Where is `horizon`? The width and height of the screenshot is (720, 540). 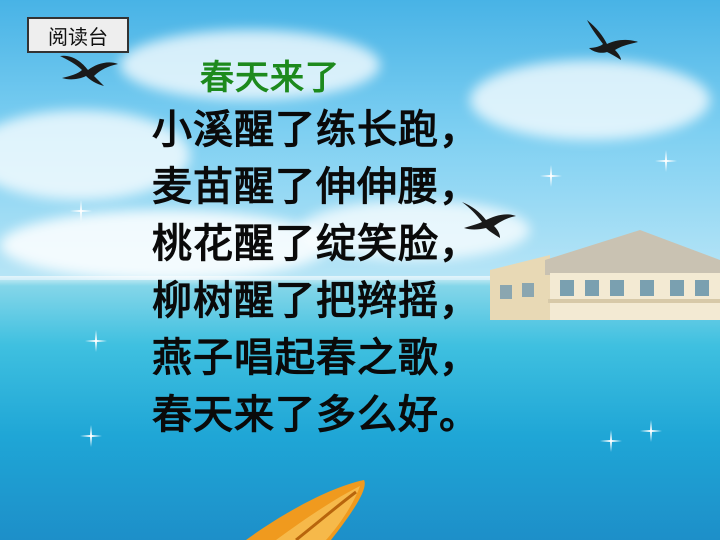 horizon is located at coordinates (360, 281).